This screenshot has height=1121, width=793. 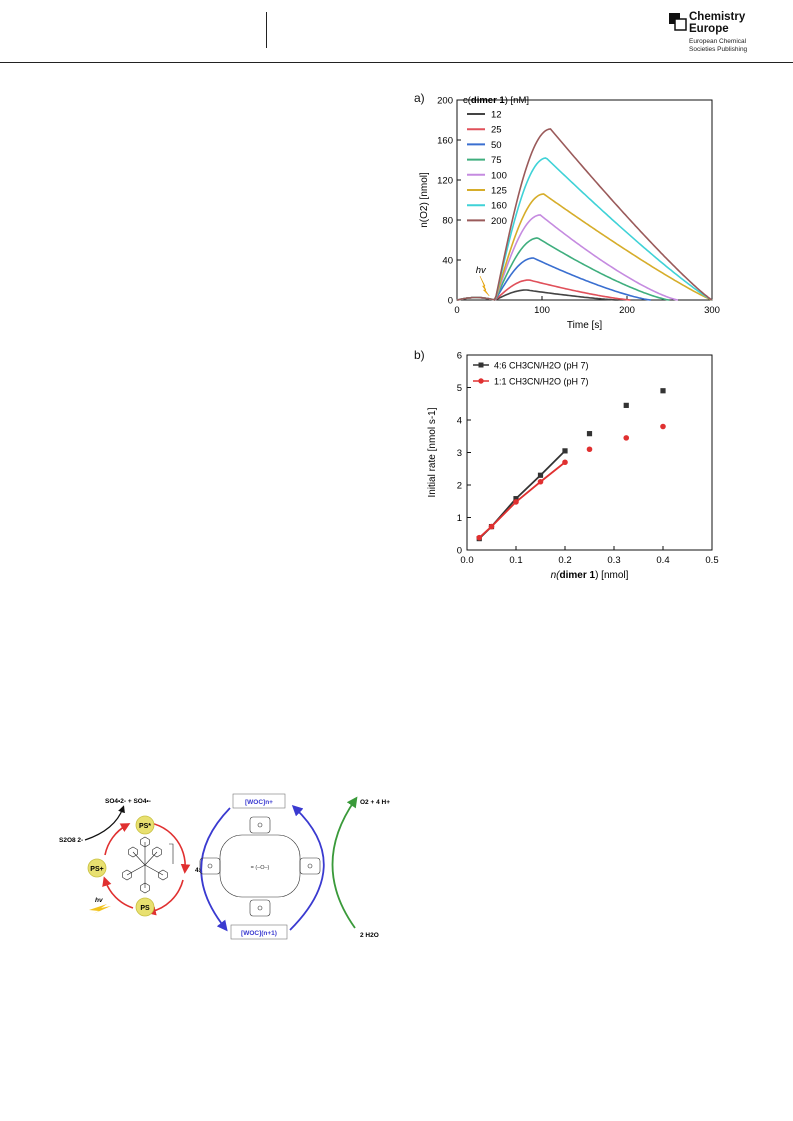 I want to click on red-arrow-bottom, so click(x=118, y=892).